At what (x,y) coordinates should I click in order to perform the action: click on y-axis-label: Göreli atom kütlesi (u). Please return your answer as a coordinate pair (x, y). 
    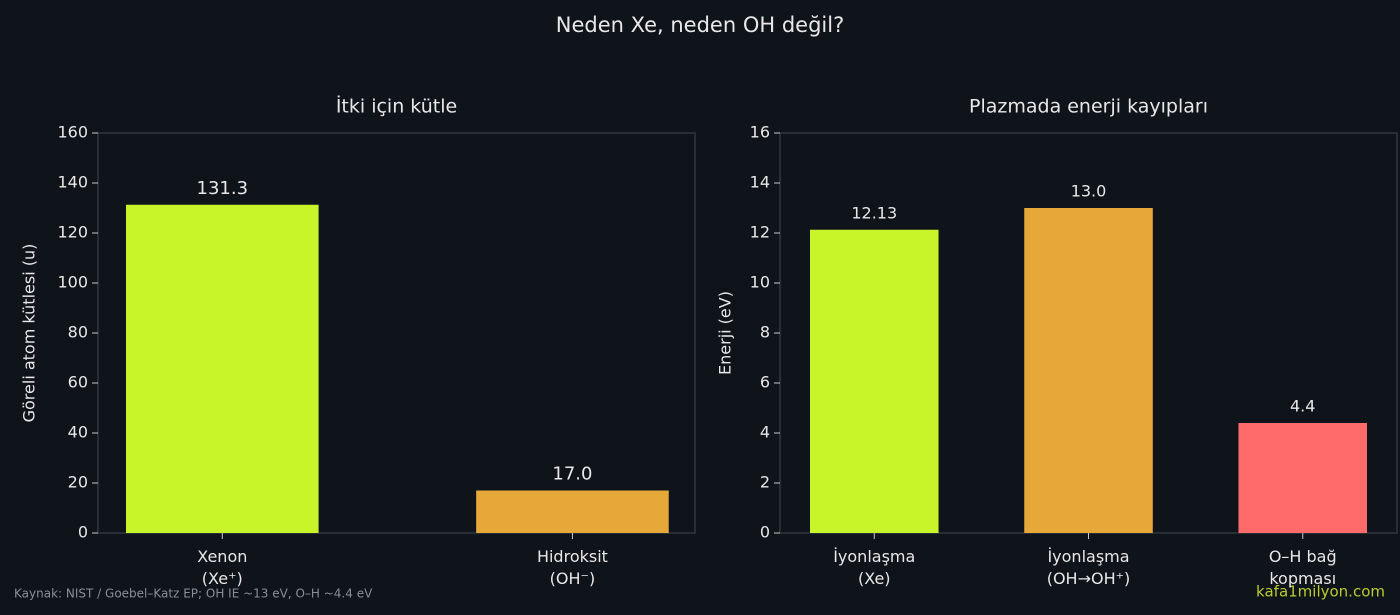
    Looking at the image, I should click on (29, 333).